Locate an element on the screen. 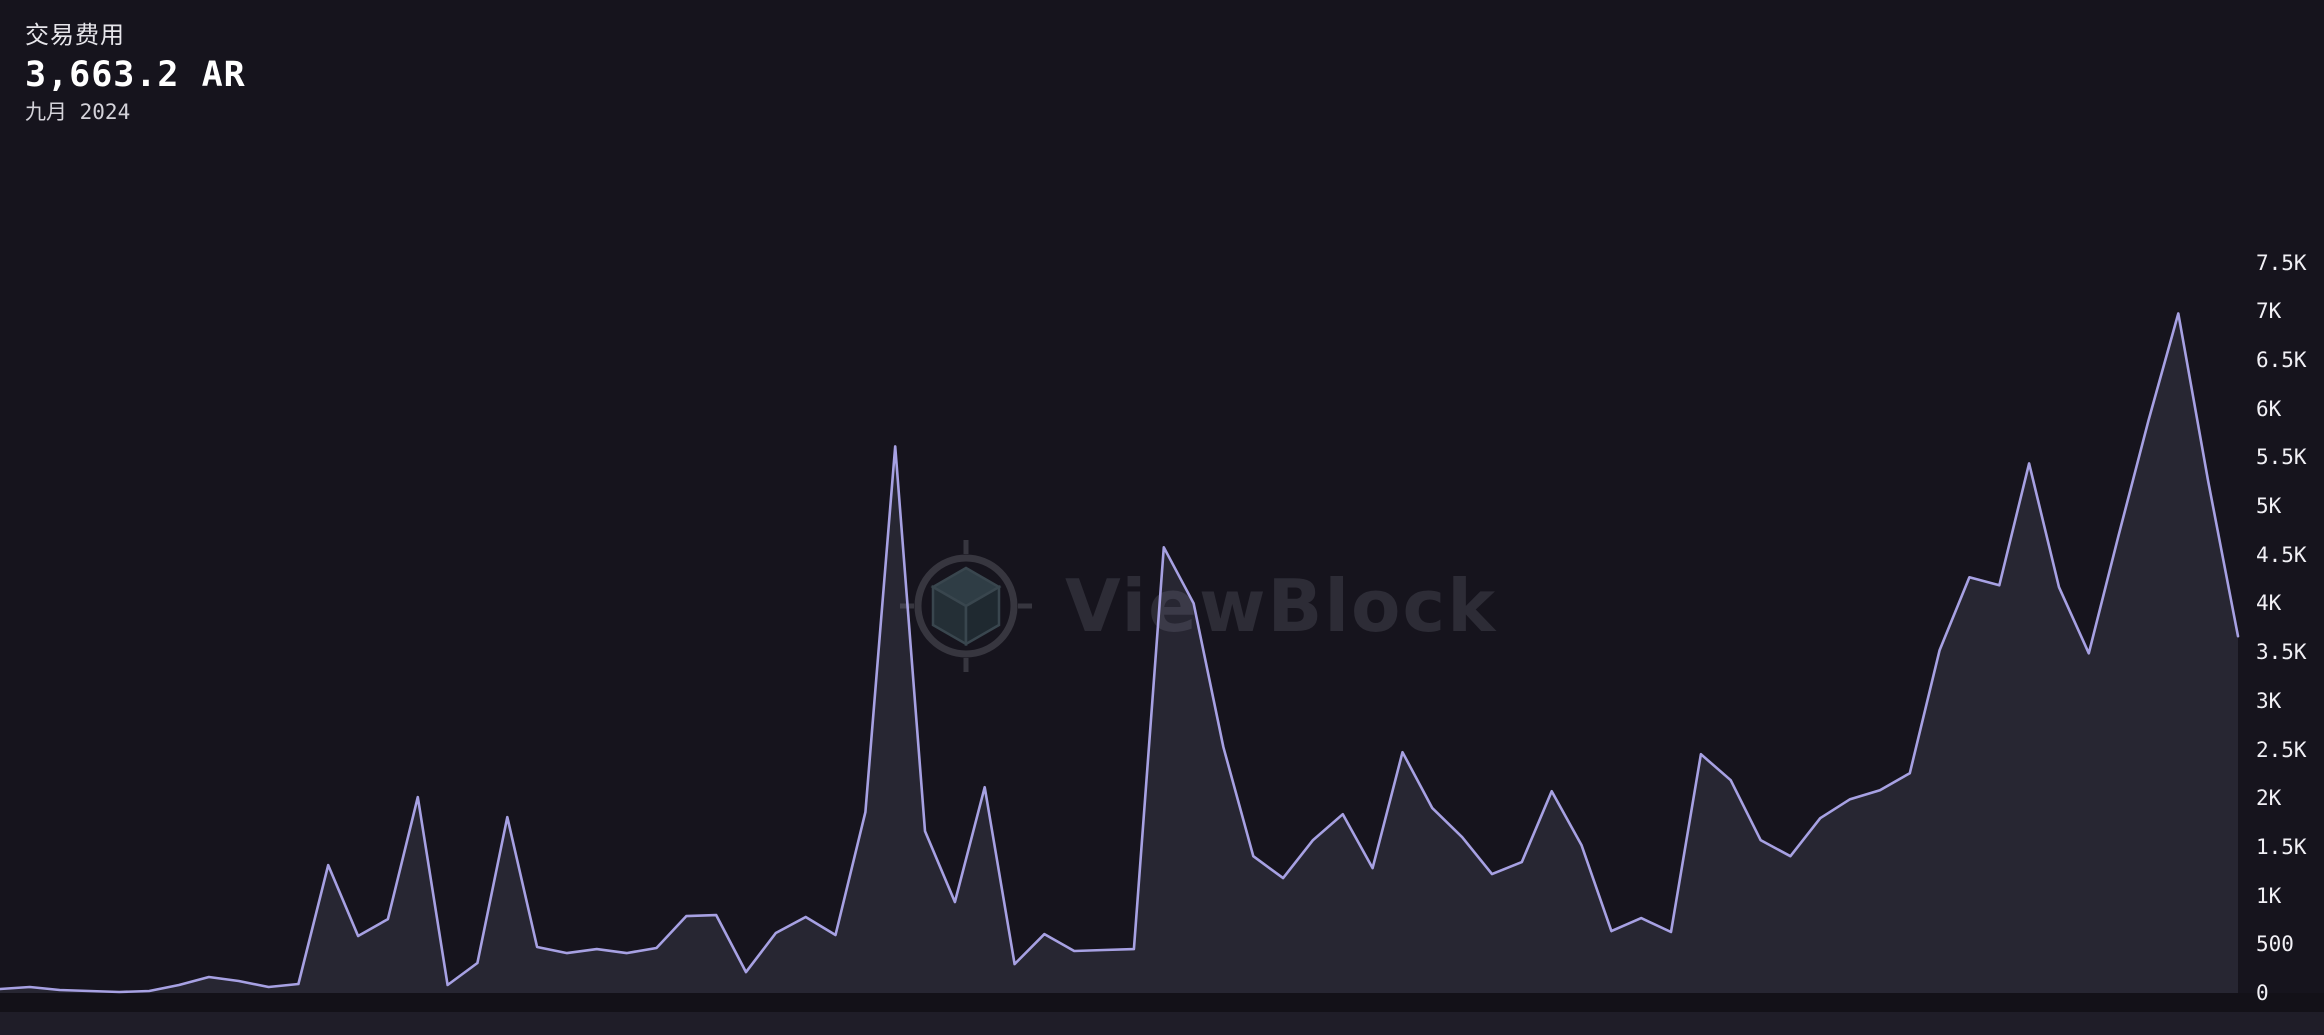 This screenshot has width=2324, height=1035. chart-period: 九月 2024 is located at coordinates (78, 112).